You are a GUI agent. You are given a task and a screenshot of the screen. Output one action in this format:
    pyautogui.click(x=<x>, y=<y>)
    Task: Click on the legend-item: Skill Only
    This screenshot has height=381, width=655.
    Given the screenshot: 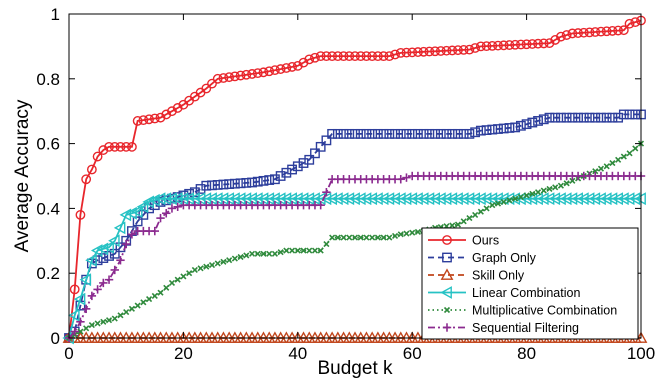 What is the action you would take?
    pyautogui.click(x=476, y=275)
    